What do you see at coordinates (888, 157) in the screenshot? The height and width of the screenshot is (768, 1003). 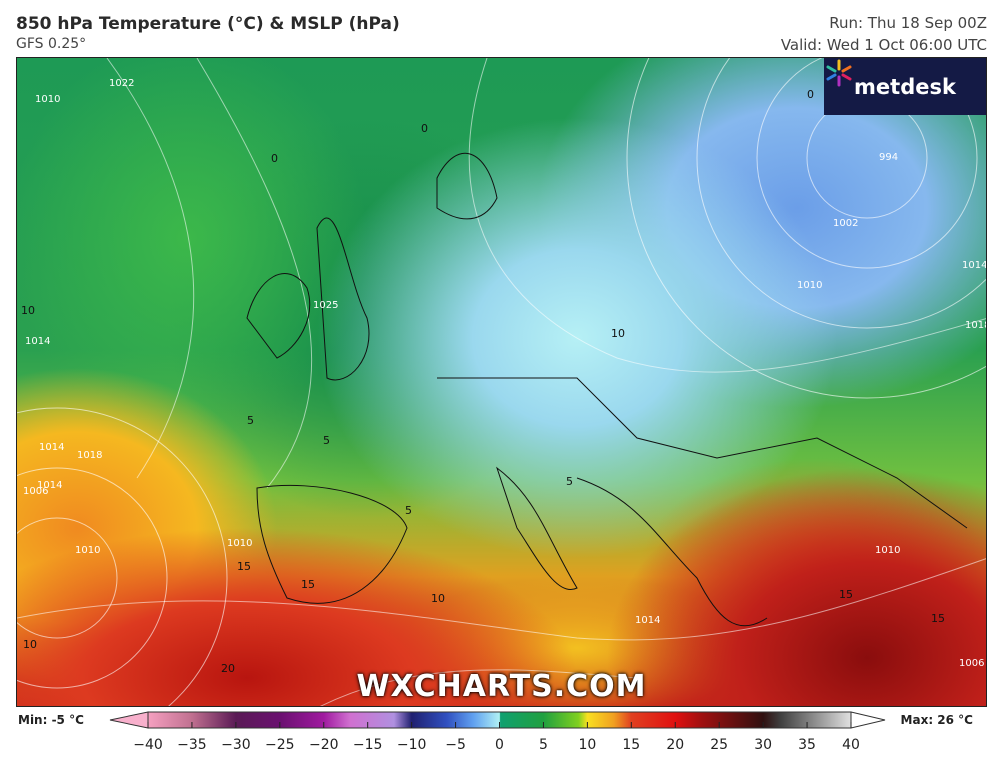 I see `isobar-label: 994` at bounding box center [888, 157].